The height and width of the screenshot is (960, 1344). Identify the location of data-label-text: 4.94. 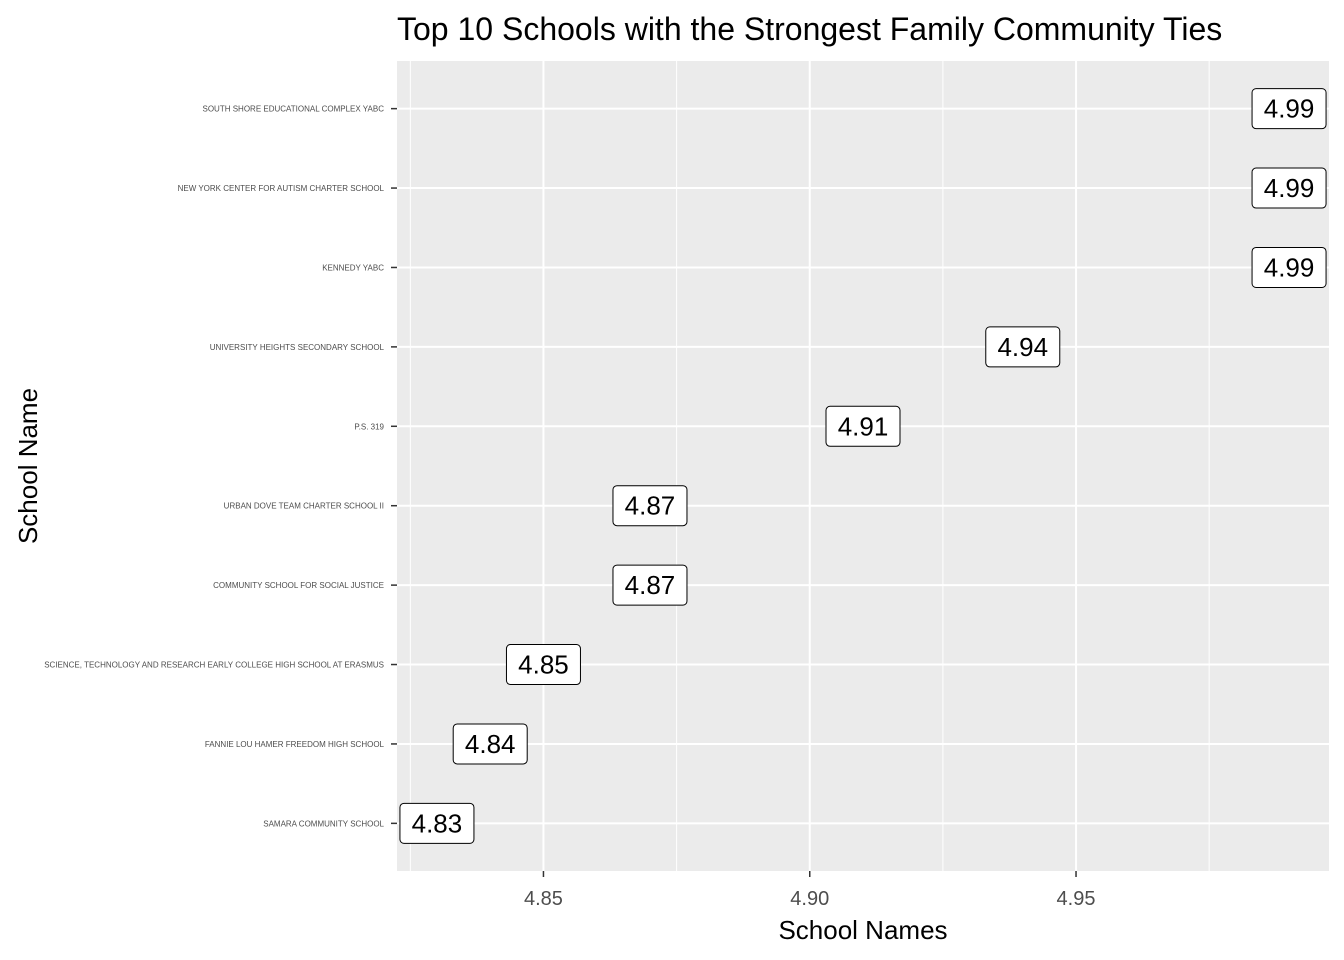
(1022, 347).